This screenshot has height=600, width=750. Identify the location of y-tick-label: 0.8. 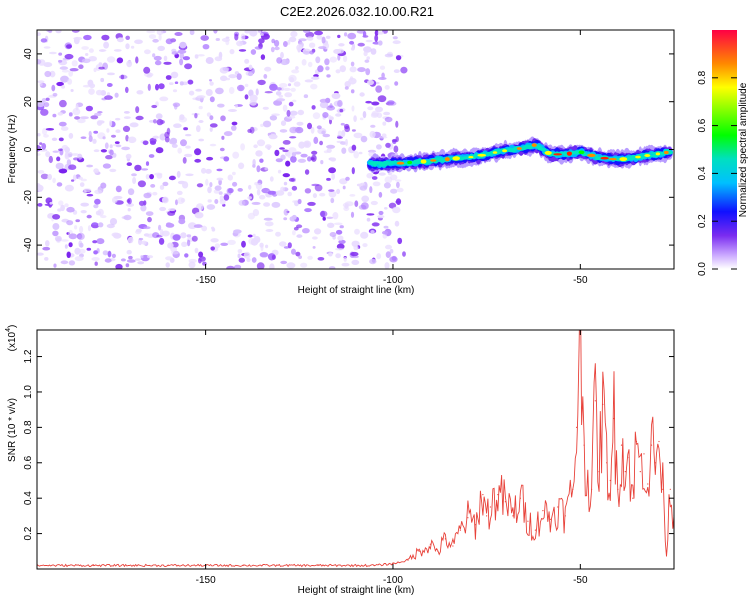
(28, 427).